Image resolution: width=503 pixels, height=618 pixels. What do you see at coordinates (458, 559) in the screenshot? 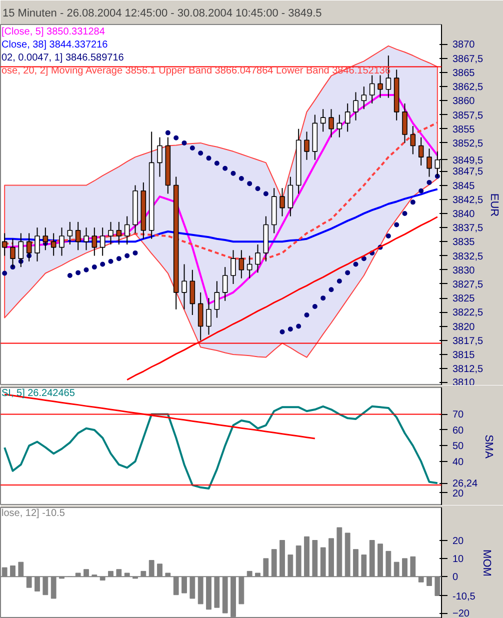
I see `y-tick-label: 10` at bounding box center [458, 559].